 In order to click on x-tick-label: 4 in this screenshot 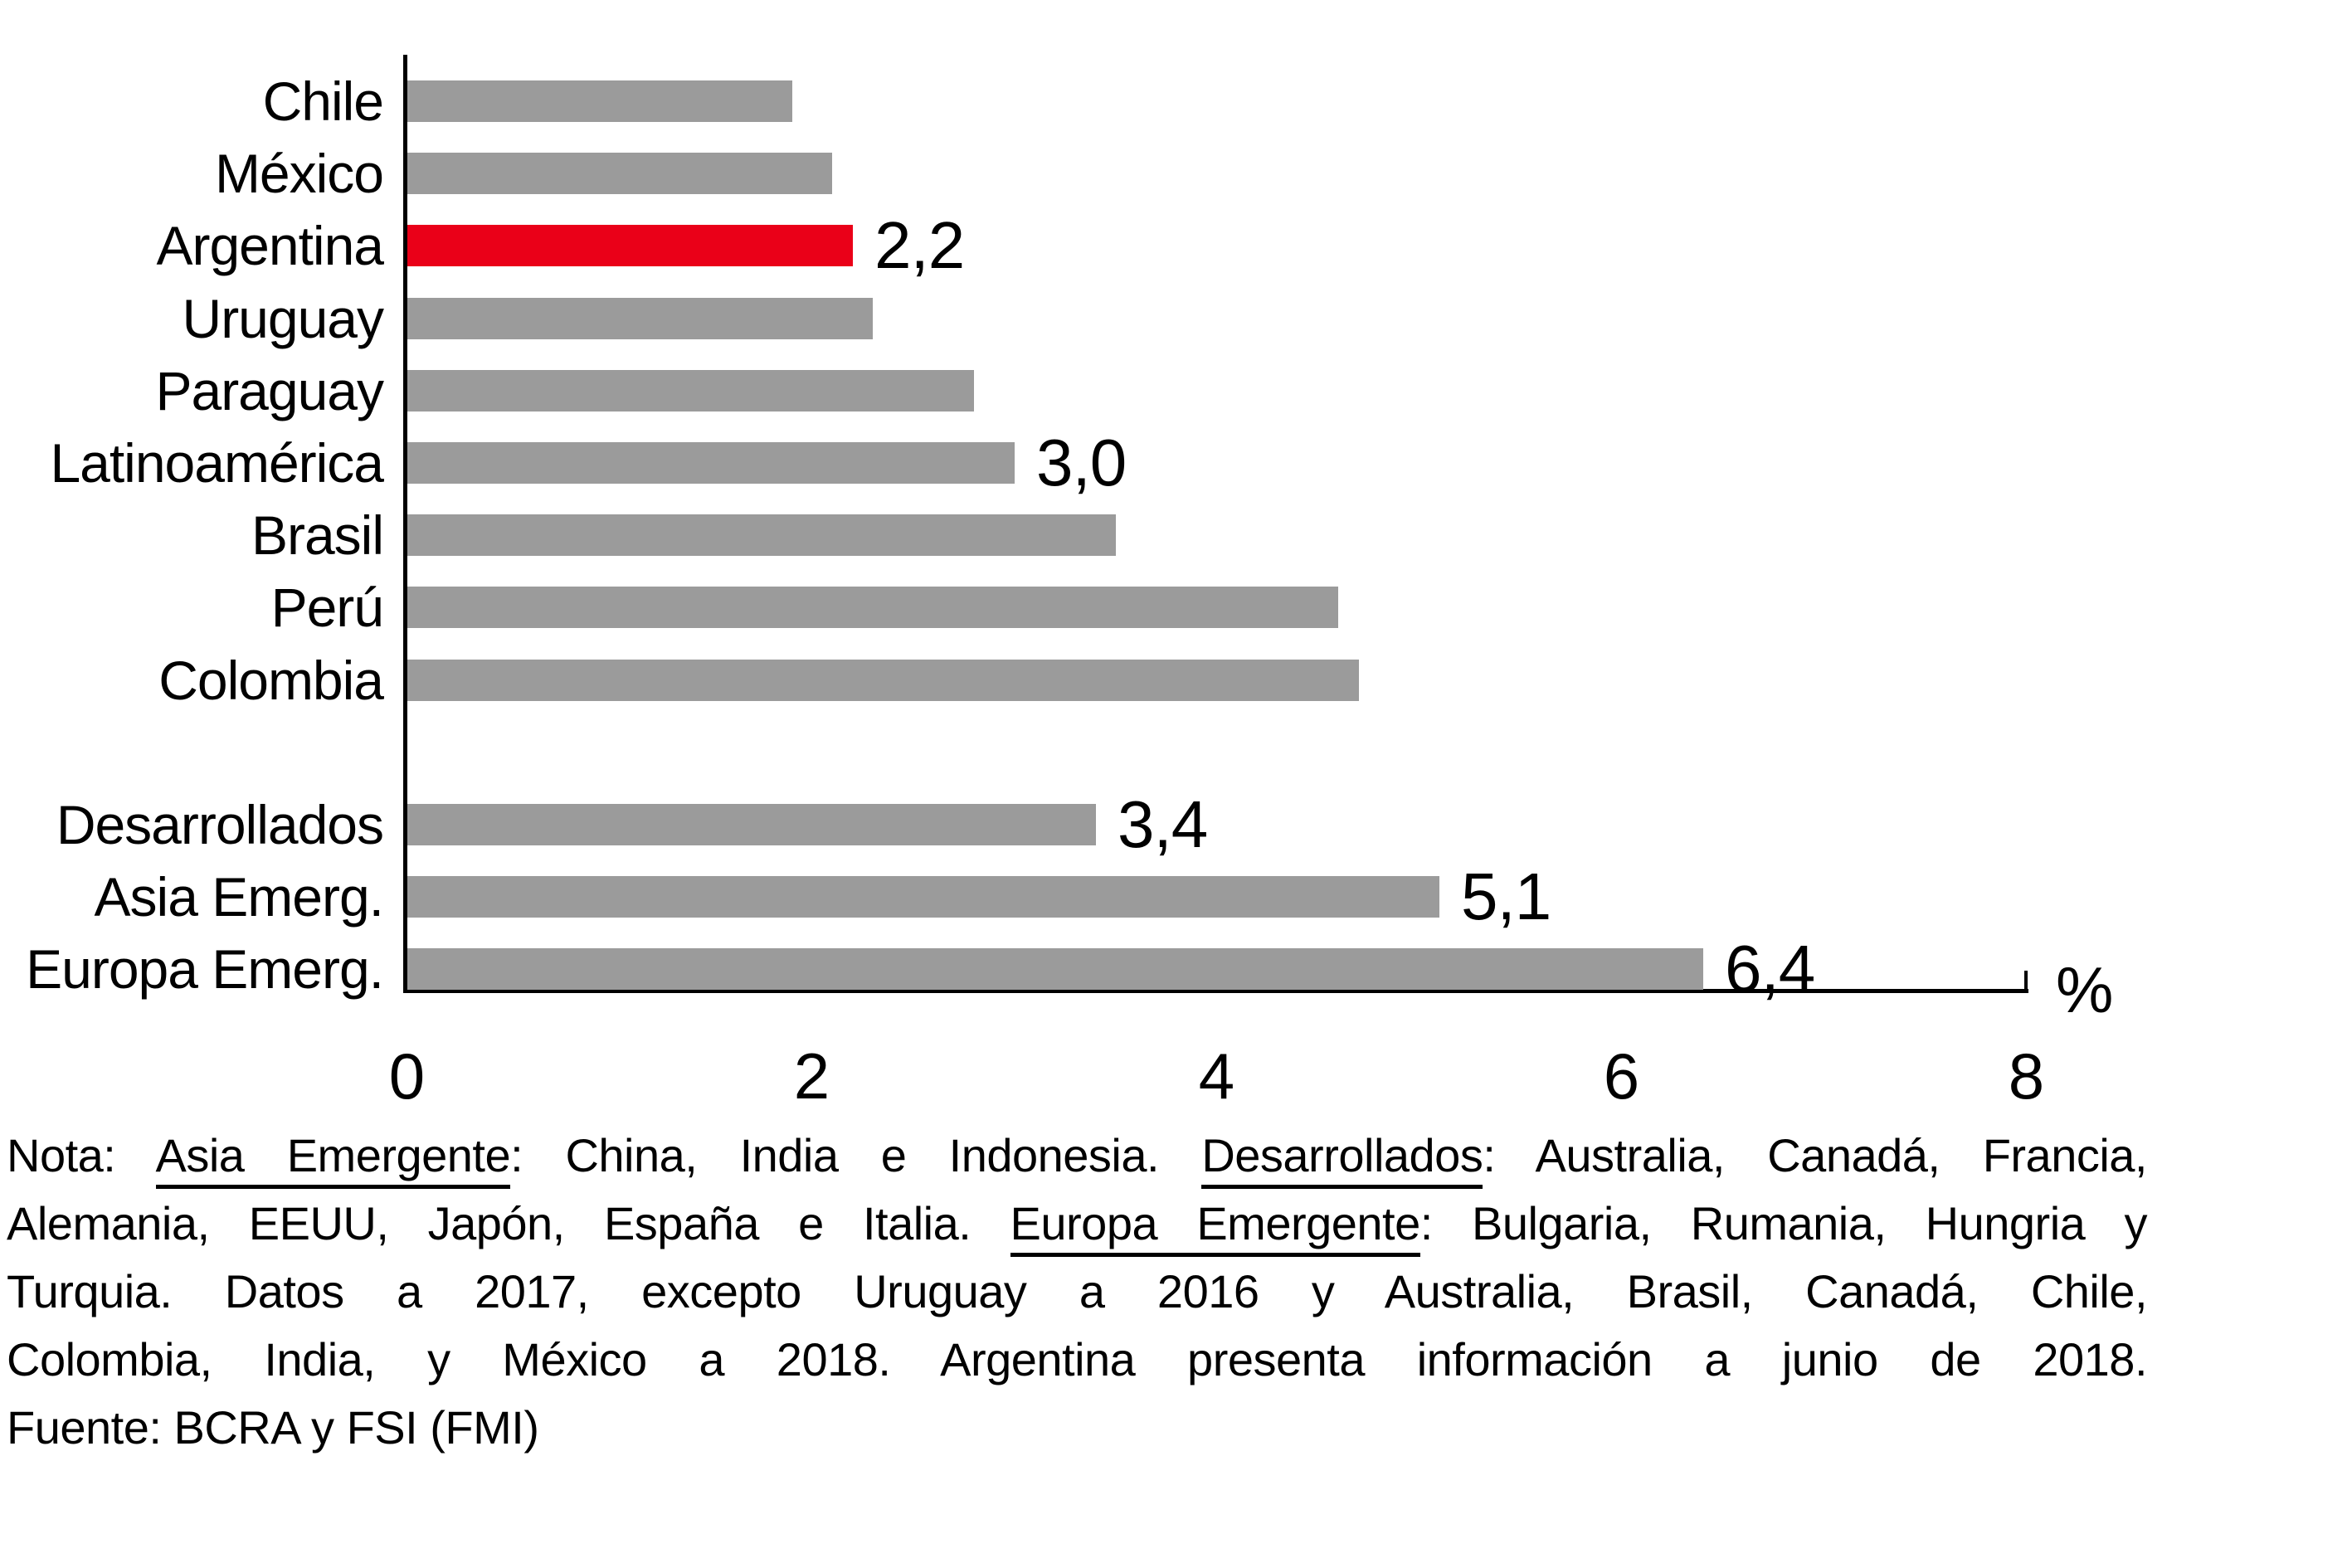, I will do `click(1216, 1076)`.